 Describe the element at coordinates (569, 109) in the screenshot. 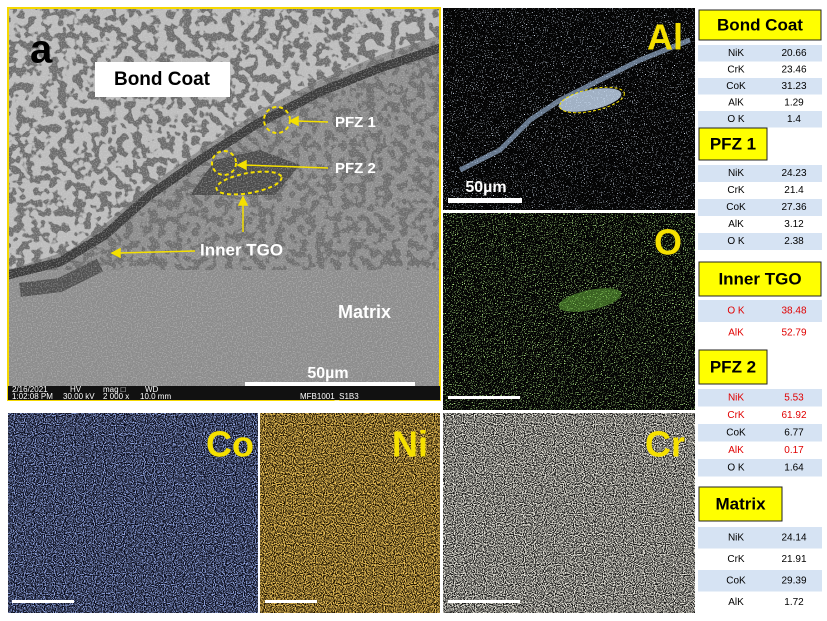

I see `map-al` at that location.